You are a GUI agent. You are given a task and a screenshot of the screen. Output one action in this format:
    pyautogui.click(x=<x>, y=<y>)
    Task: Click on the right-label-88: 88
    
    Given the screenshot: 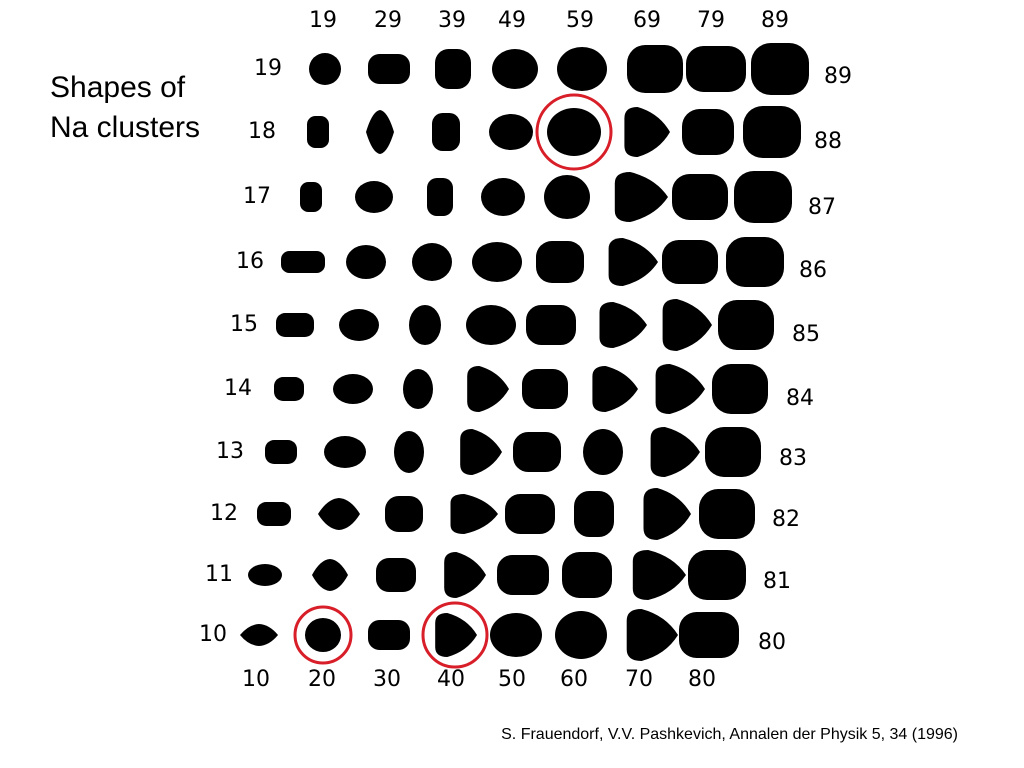 What is the action you would take?
    pyautogui.click(x=828, y=141)
    